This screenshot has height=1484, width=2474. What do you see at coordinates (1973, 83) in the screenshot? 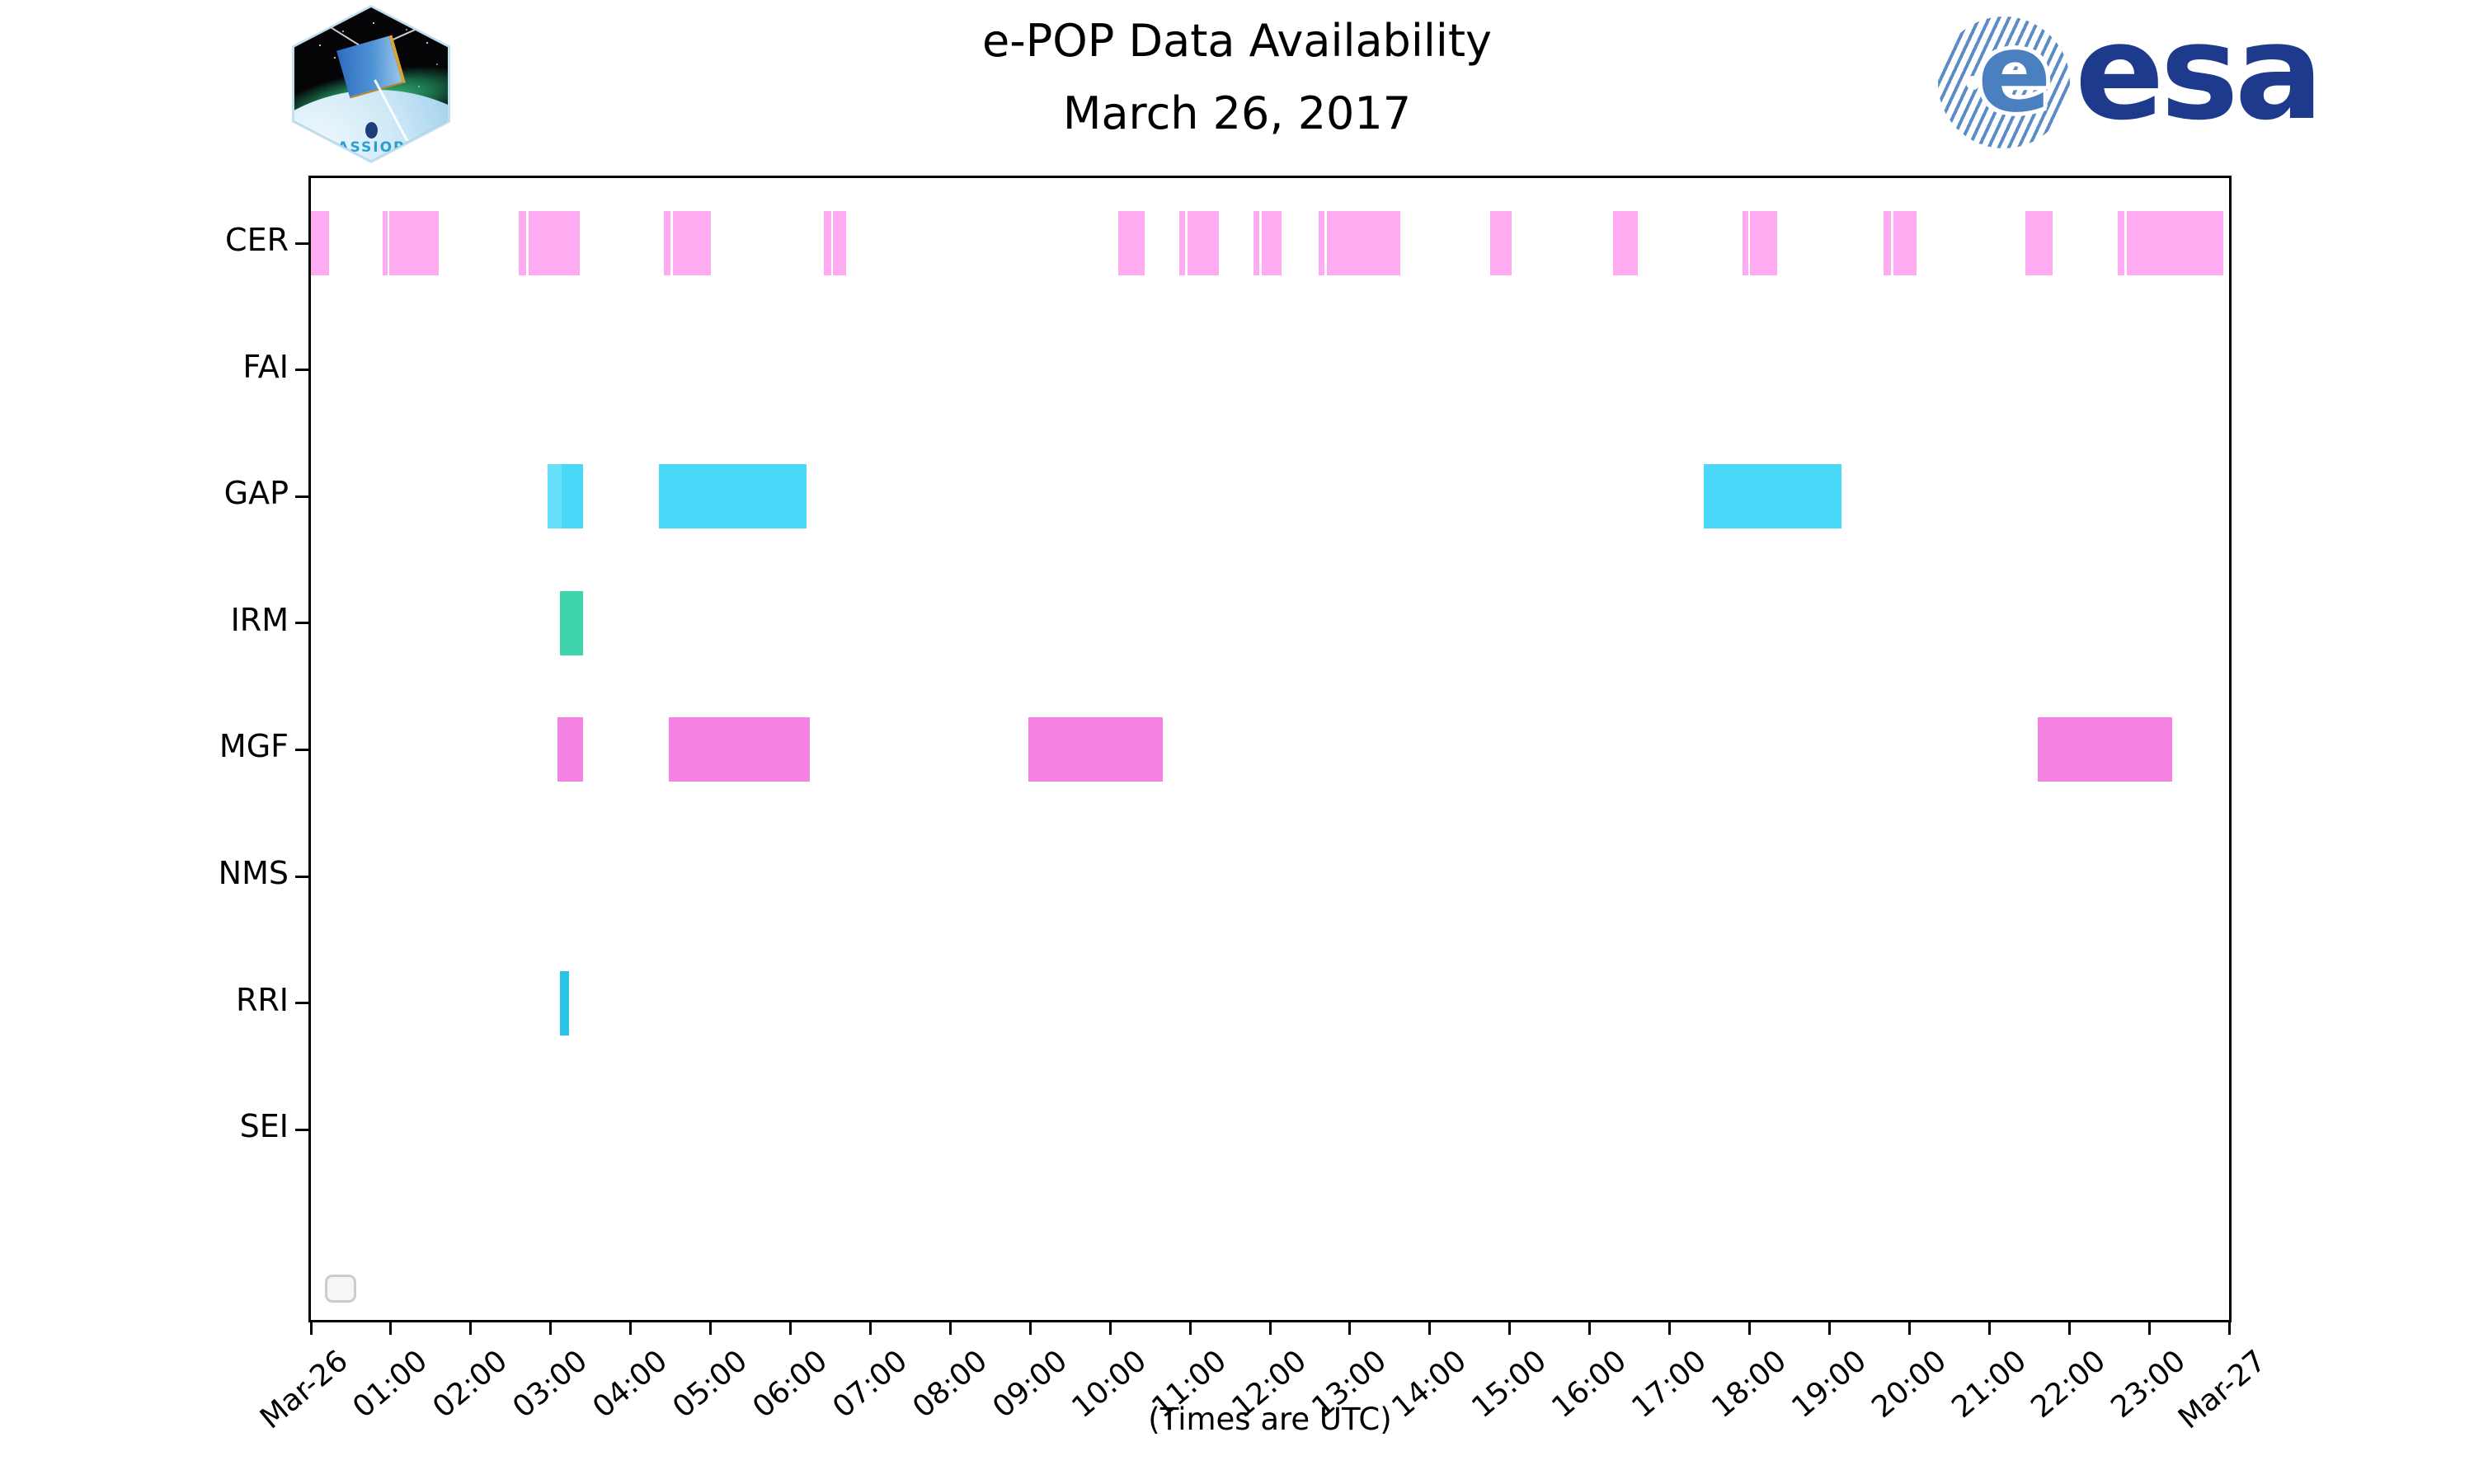
I see `esa-globe-dot` at bounding box center [1973, 83].